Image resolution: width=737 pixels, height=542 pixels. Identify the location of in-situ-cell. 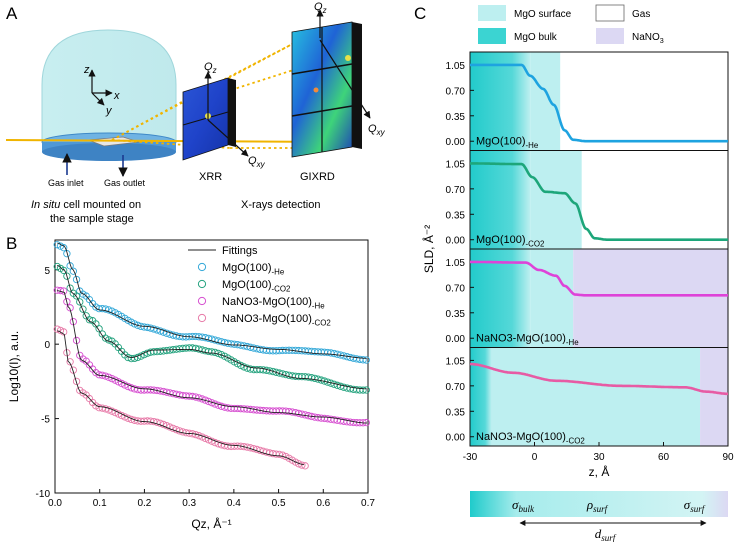
(109, 95).